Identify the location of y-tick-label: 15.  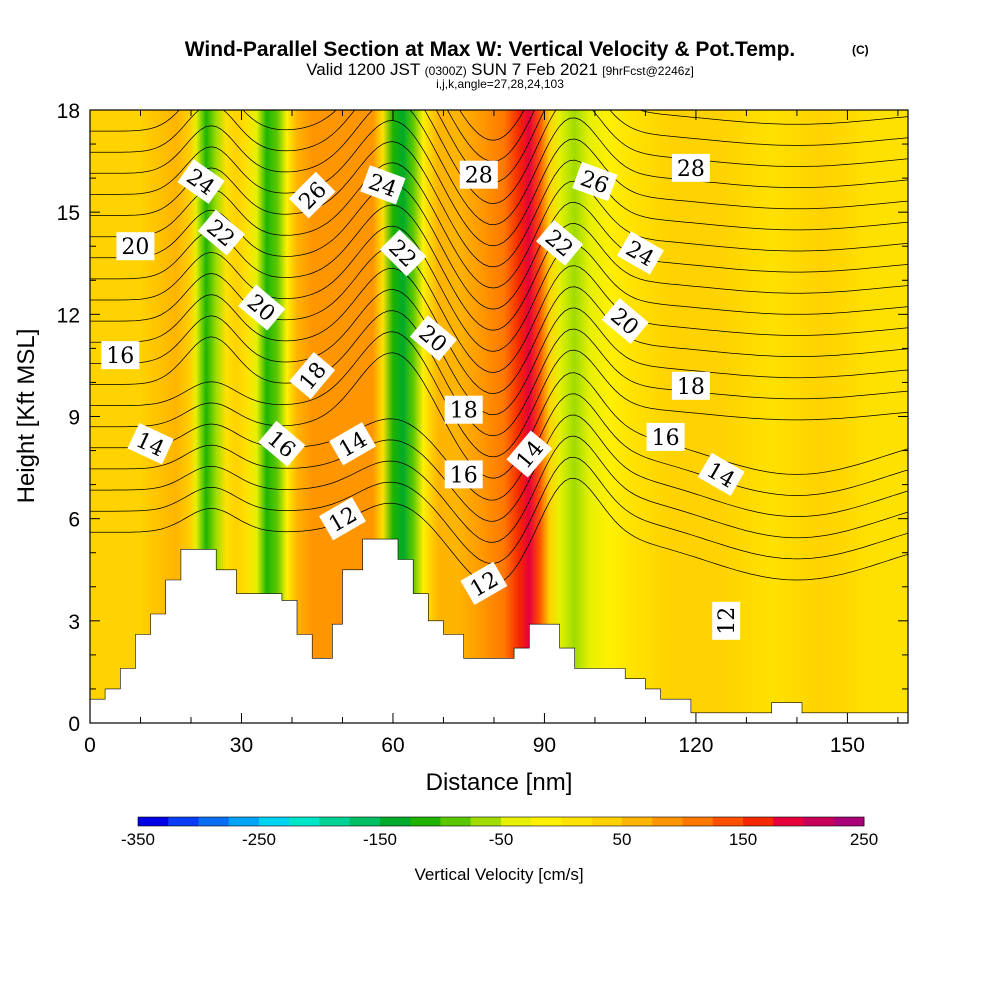
(68, 213).